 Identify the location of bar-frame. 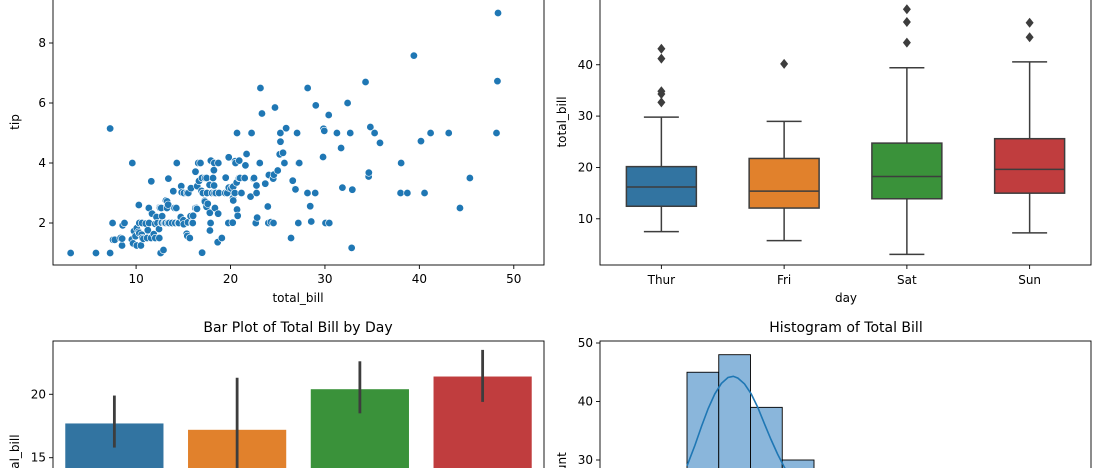
(298, 404).